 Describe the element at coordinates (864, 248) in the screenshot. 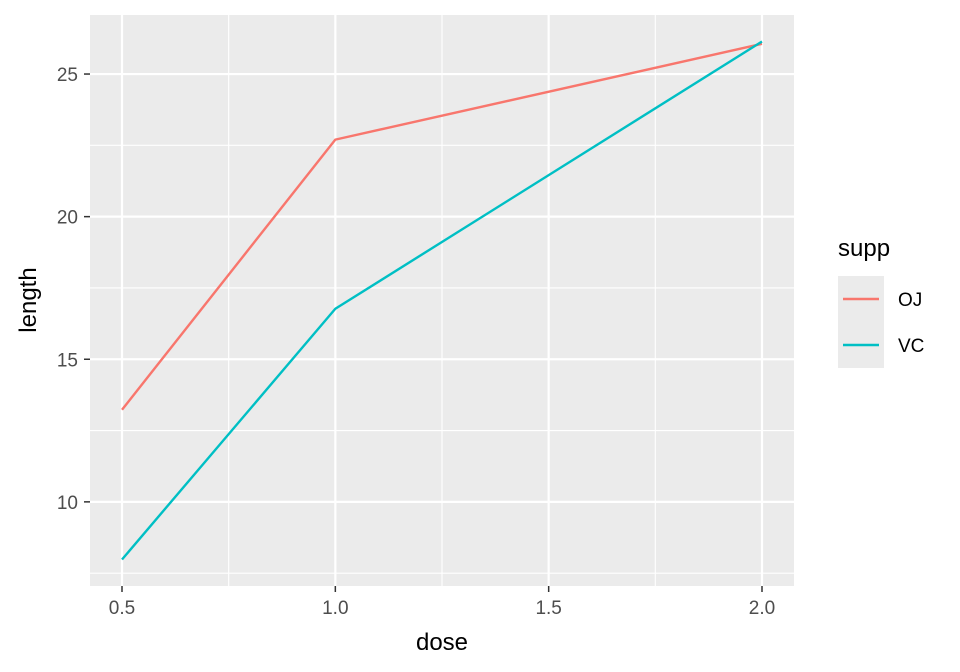

I see `legend-title: supp` at that location.